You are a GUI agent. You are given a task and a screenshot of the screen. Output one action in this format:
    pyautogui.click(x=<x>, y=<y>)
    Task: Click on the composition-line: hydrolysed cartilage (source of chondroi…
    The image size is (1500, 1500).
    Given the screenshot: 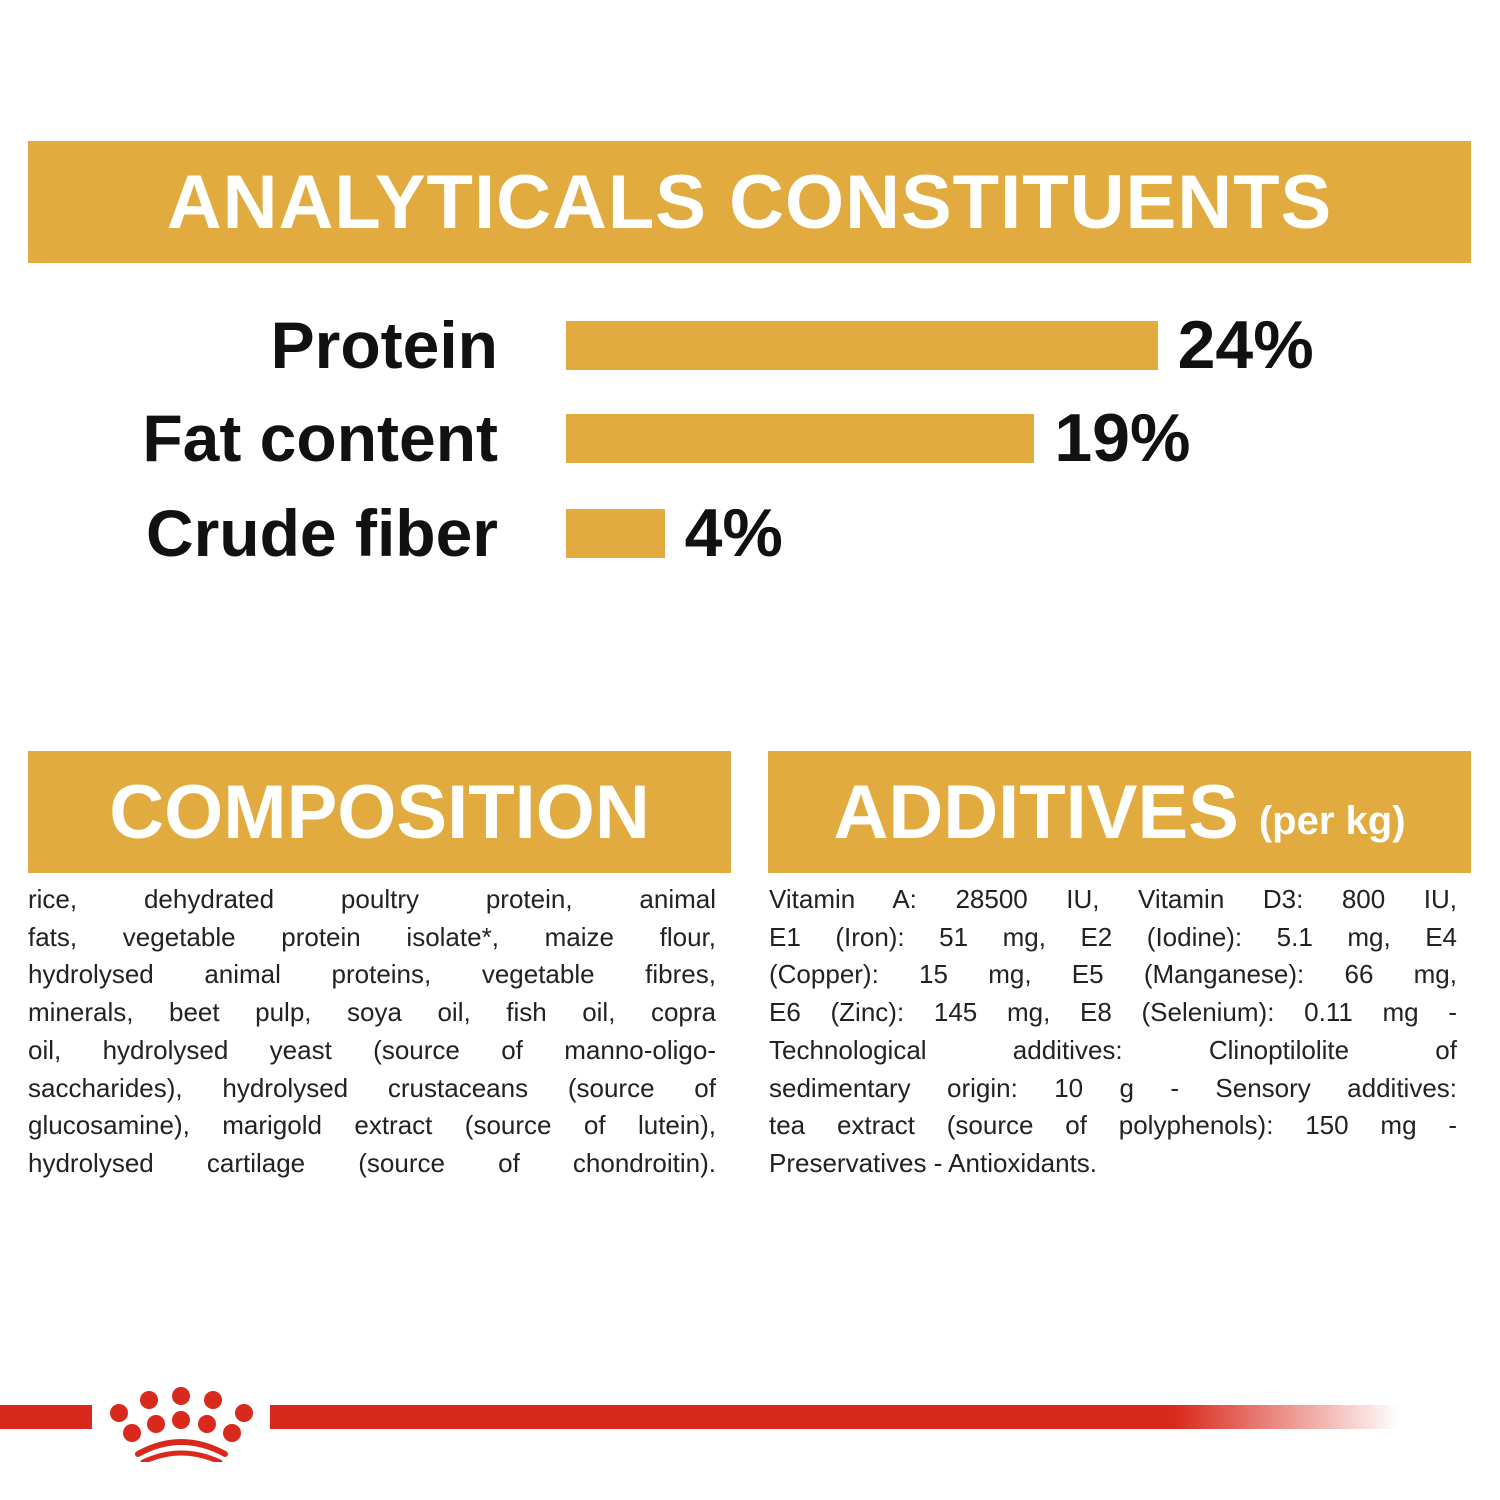 What is the action you would take?
    pyautogui.click(x=372, y=1162)
    